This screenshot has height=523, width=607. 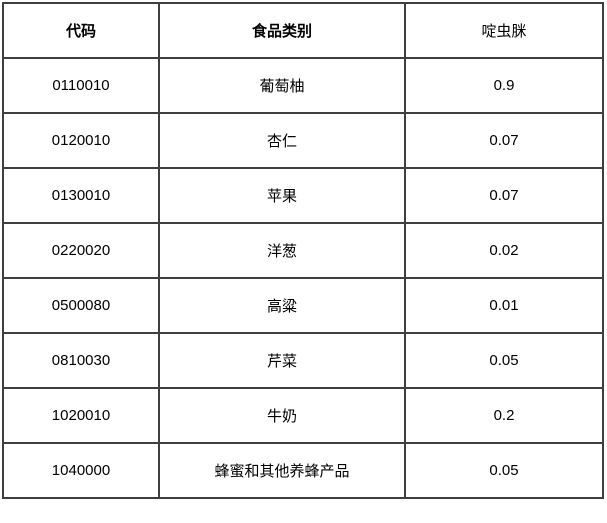 I want to click on column-header-code: 代码, so click(x=81, y=30).